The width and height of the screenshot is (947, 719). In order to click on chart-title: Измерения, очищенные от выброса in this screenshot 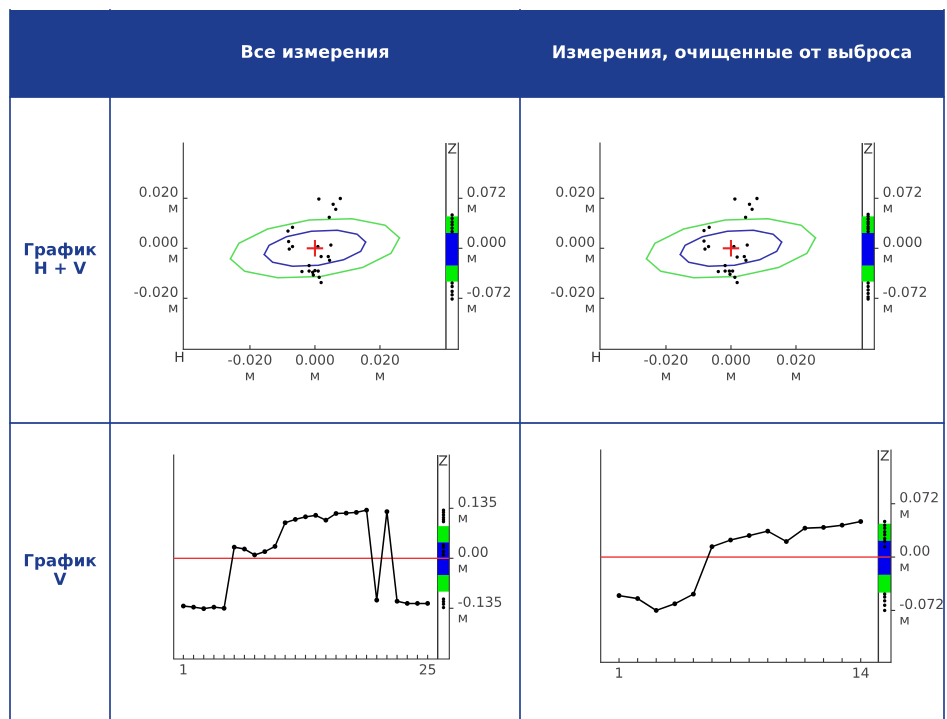, I will do `click(732, 53)`.